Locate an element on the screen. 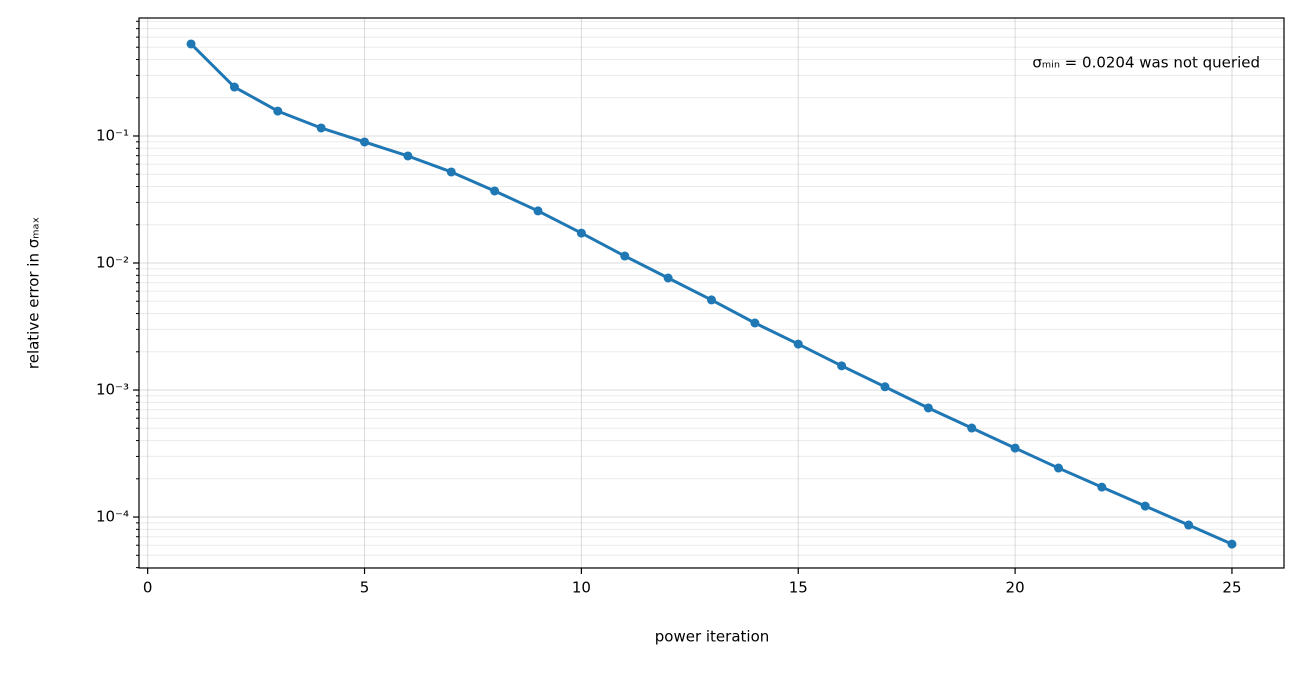 This screenshot has height=676, width=1303. x-tick-label: 10 is located at coordinates (581, 588).